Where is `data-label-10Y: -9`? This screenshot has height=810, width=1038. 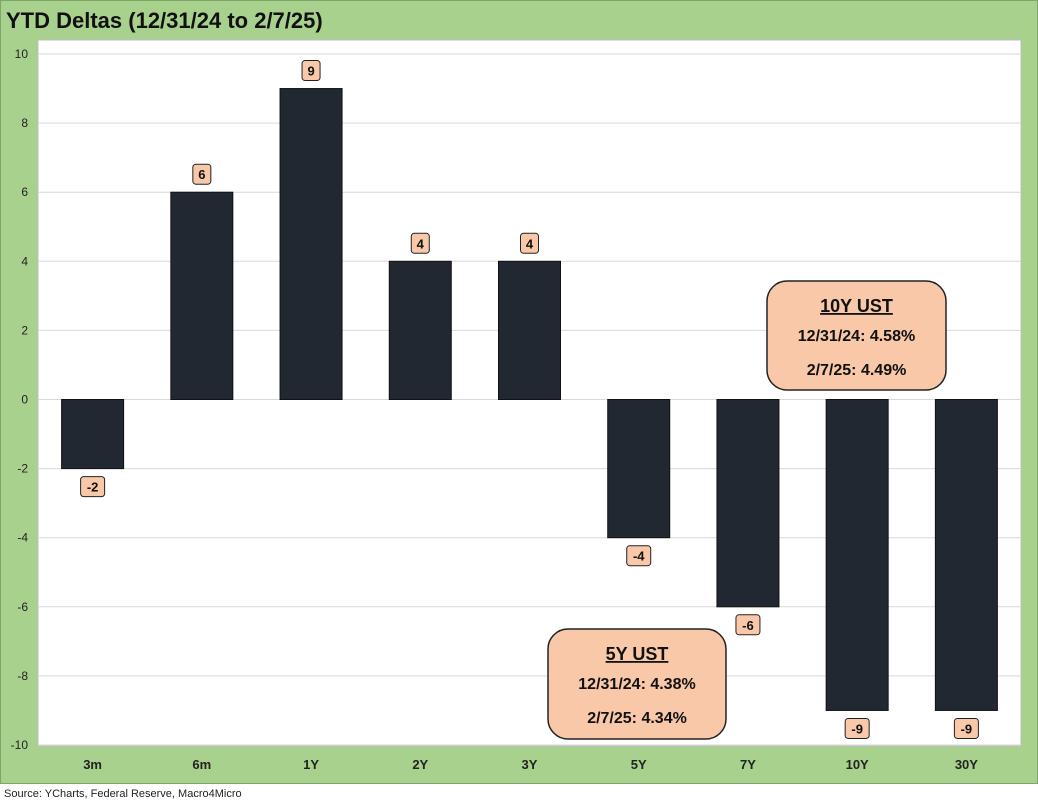 data-label-10Y: -9 is located at coordinates (857, 728).